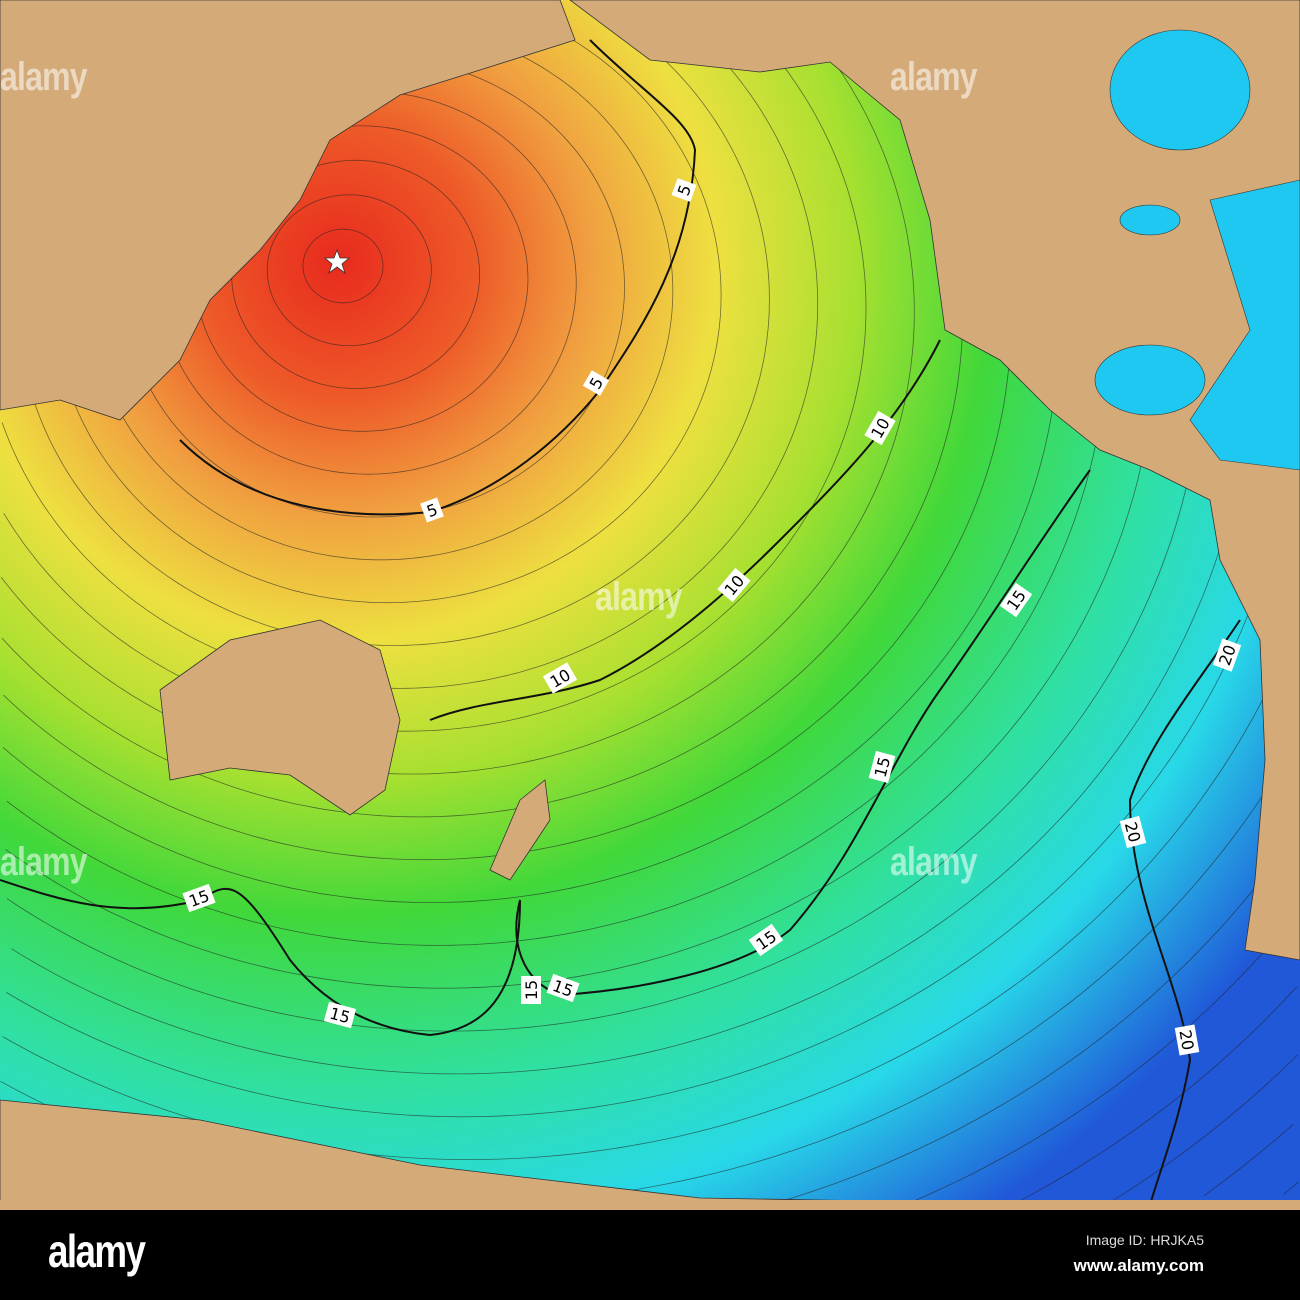 Image resolution: width=1300 pixels, height=1300 pixels. What do you see at coordinates (880, 428) in the screenshot?
I see `contour-label: 10` at bounding box center [880, 428].